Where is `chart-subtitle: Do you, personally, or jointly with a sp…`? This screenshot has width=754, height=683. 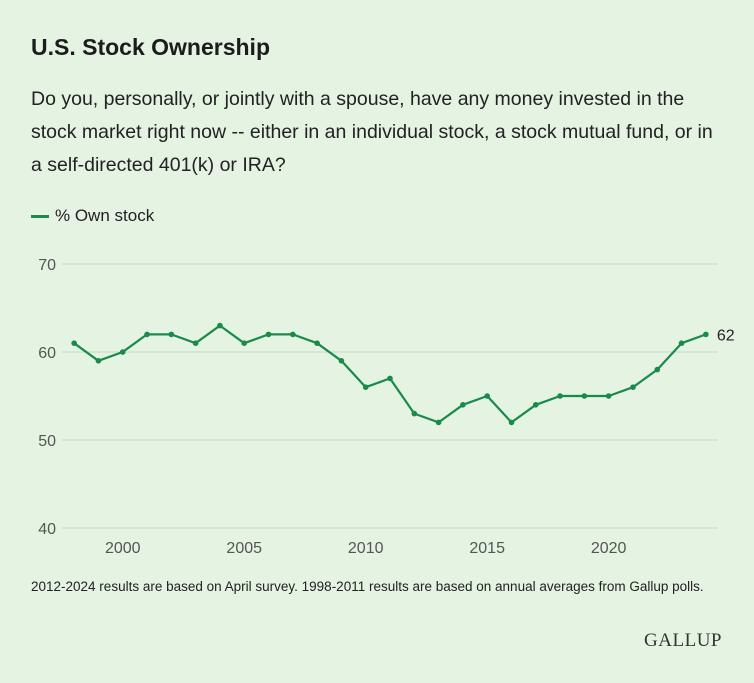 chart-subtitle: Do you, personally, or jointly with a sp… is located at coordinates (372, 132).